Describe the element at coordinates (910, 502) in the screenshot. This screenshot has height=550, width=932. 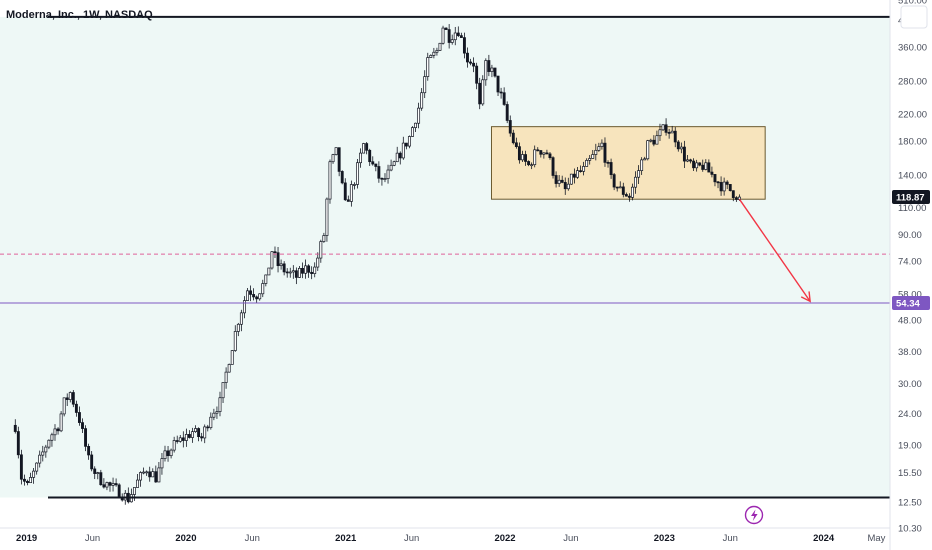
I see `y-tick-label: 12.50` at that location.